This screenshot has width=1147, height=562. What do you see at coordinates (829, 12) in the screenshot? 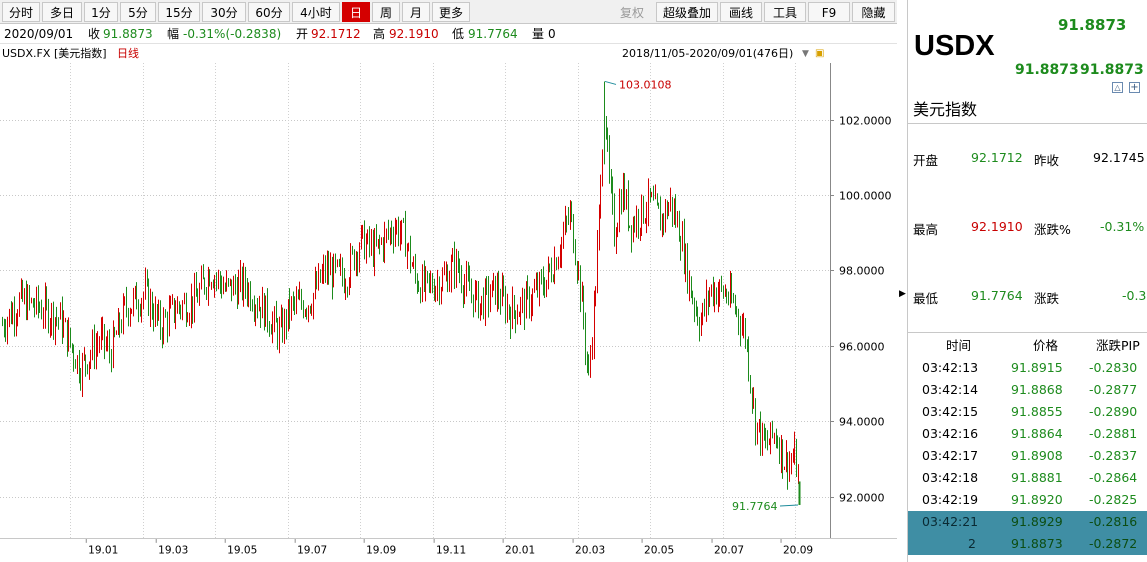
I see `f9-button: F9` at bounding box center [829, 12].